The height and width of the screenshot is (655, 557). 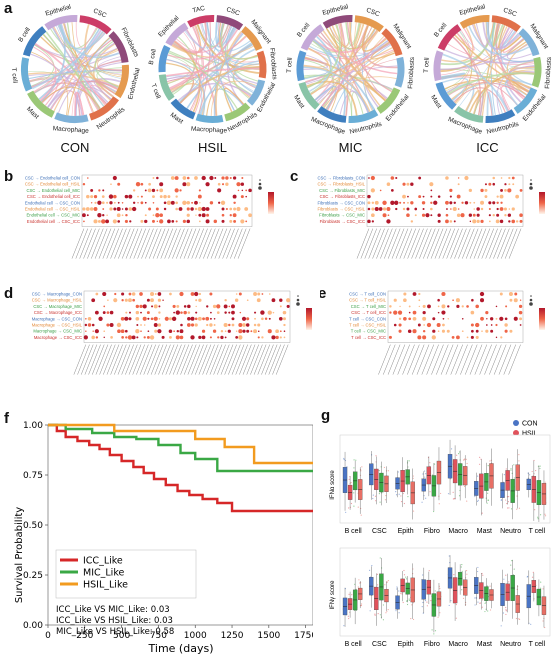 I want to click on panel-label-g: g, so click(x=326, y=415).